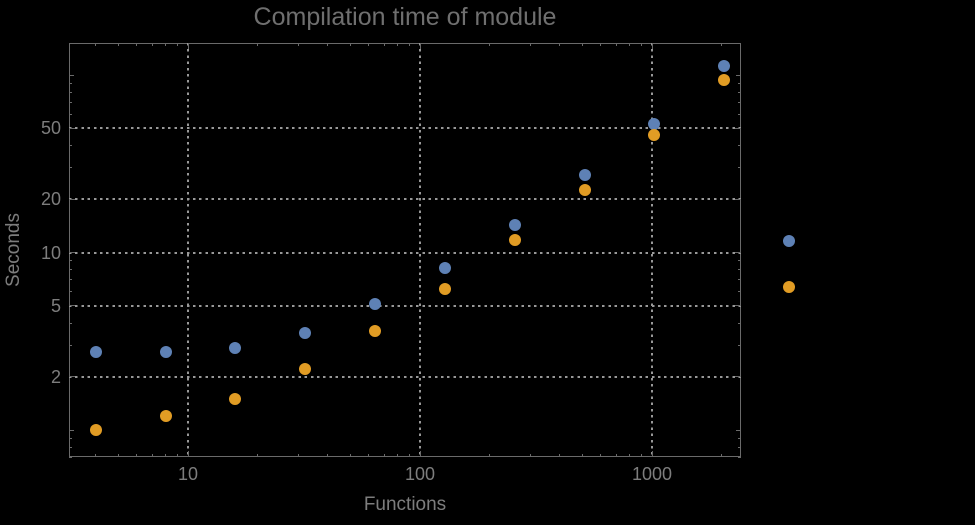 The height and width of the screenshot is (525, 975). I want to click on data-point-orange-x64, so click(375, 331).